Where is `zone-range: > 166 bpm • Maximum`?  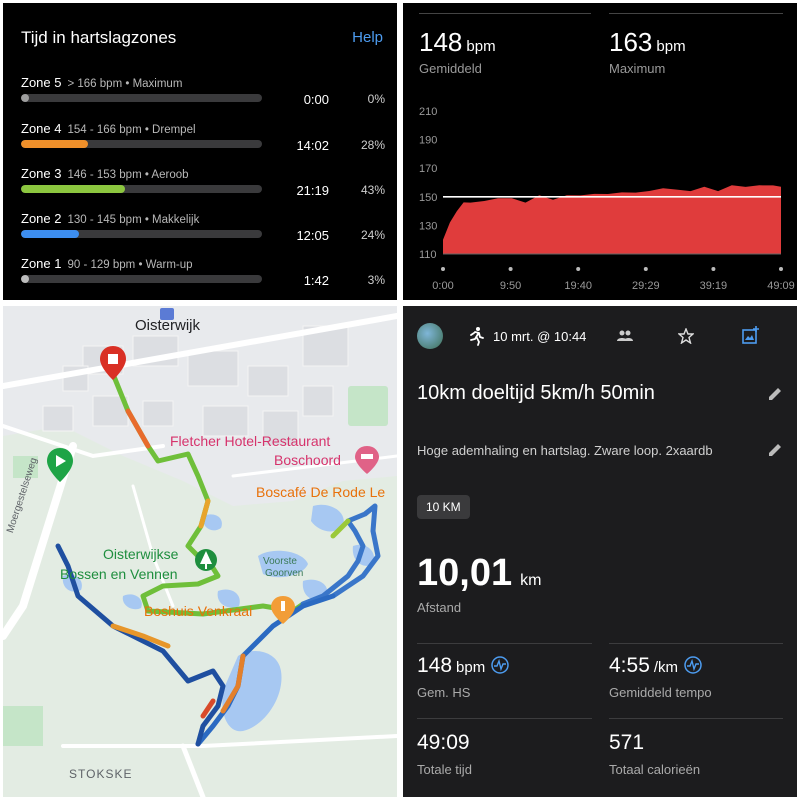 zone-range: > 166 bpm • Maximum is located at coordinates (125, 84).